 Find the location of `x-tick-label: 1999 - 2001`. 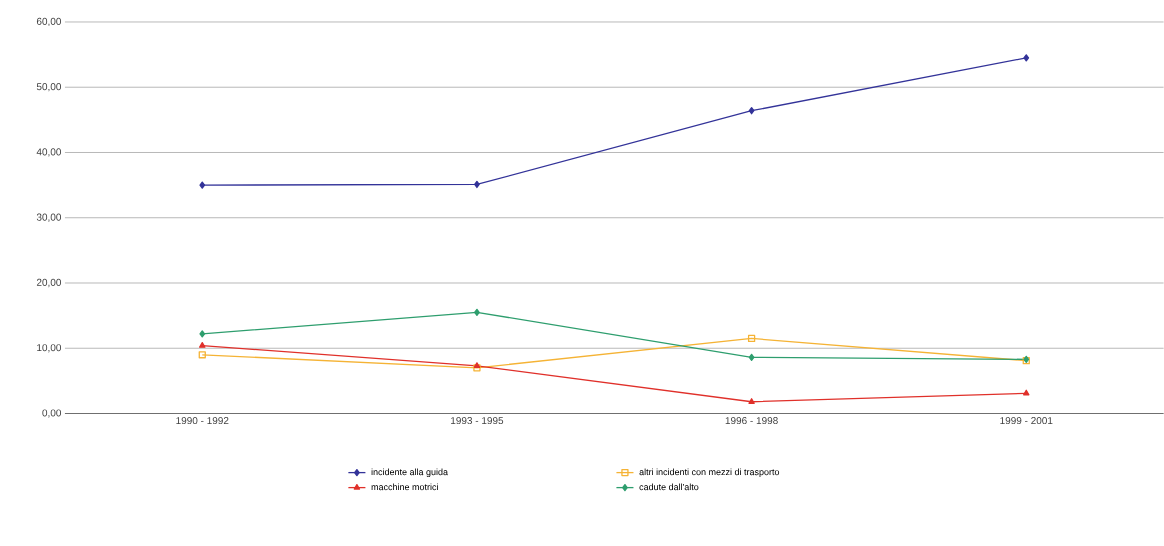

x-tick-label: 1999 - 2001 is located at coordinates (1026, 420).